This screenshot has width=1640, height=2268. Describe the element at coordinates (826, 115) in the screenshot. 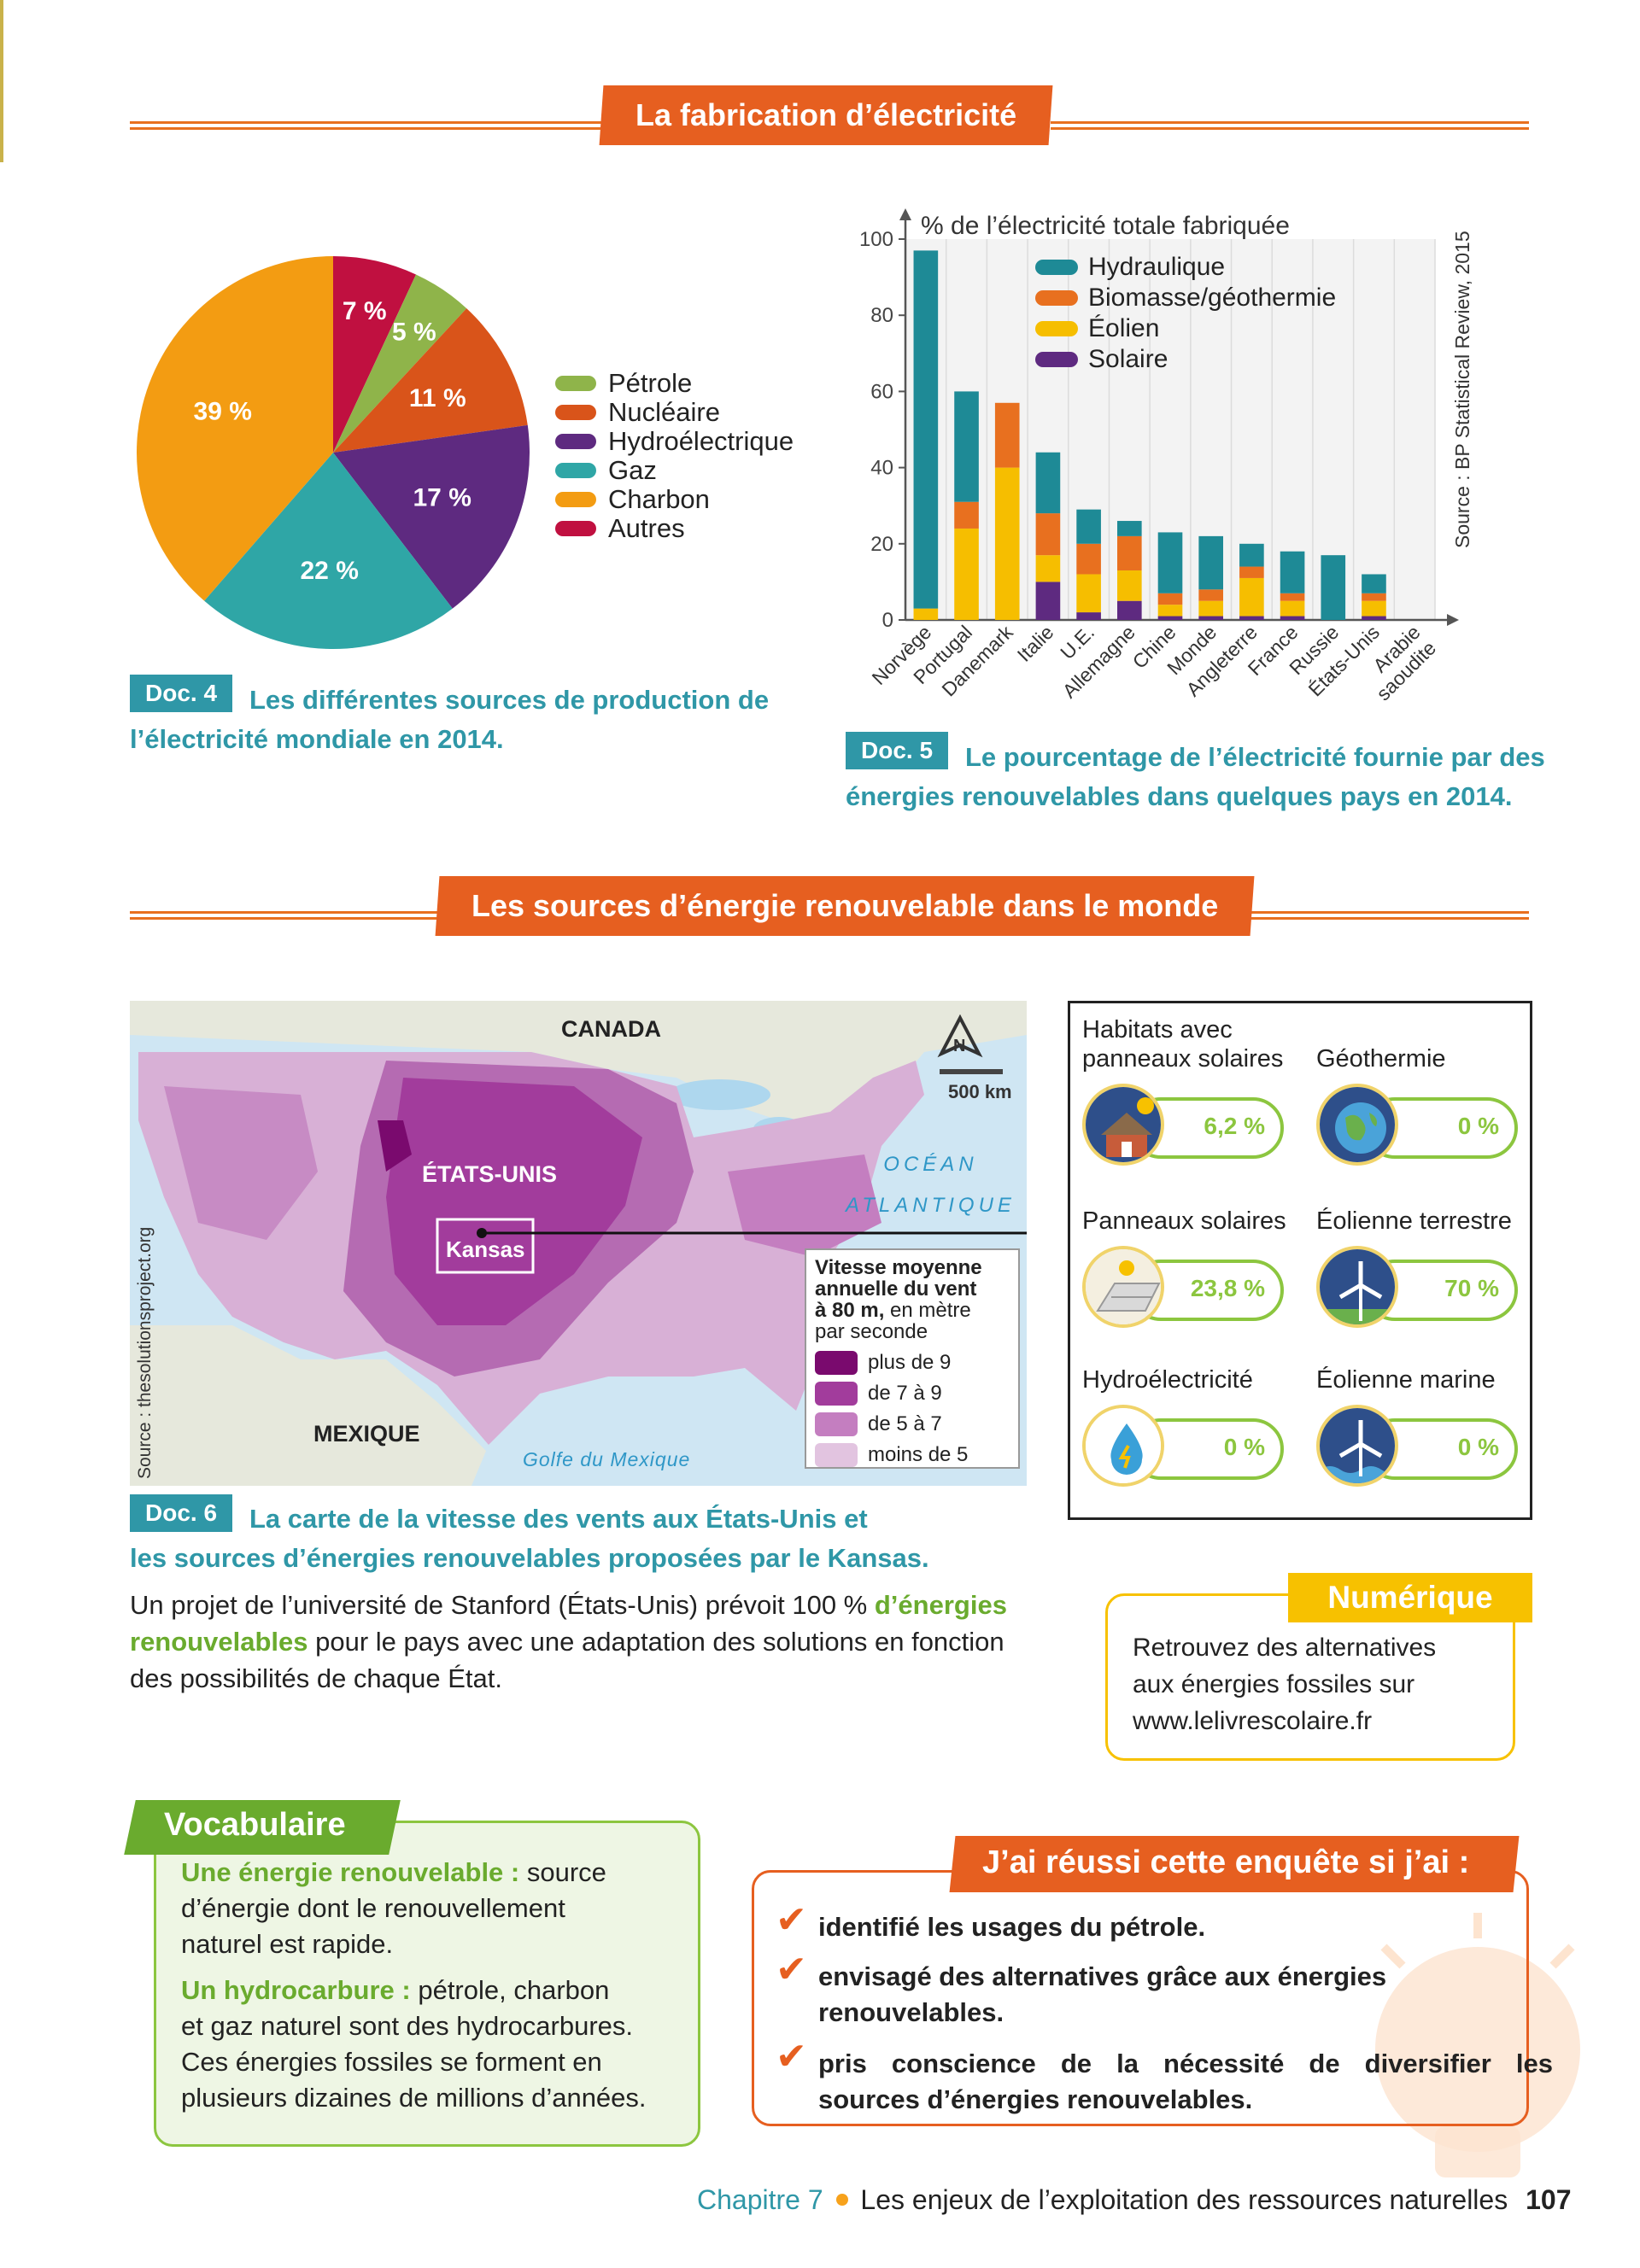

I see `section-title: La fabrication d’électricité` at that location.